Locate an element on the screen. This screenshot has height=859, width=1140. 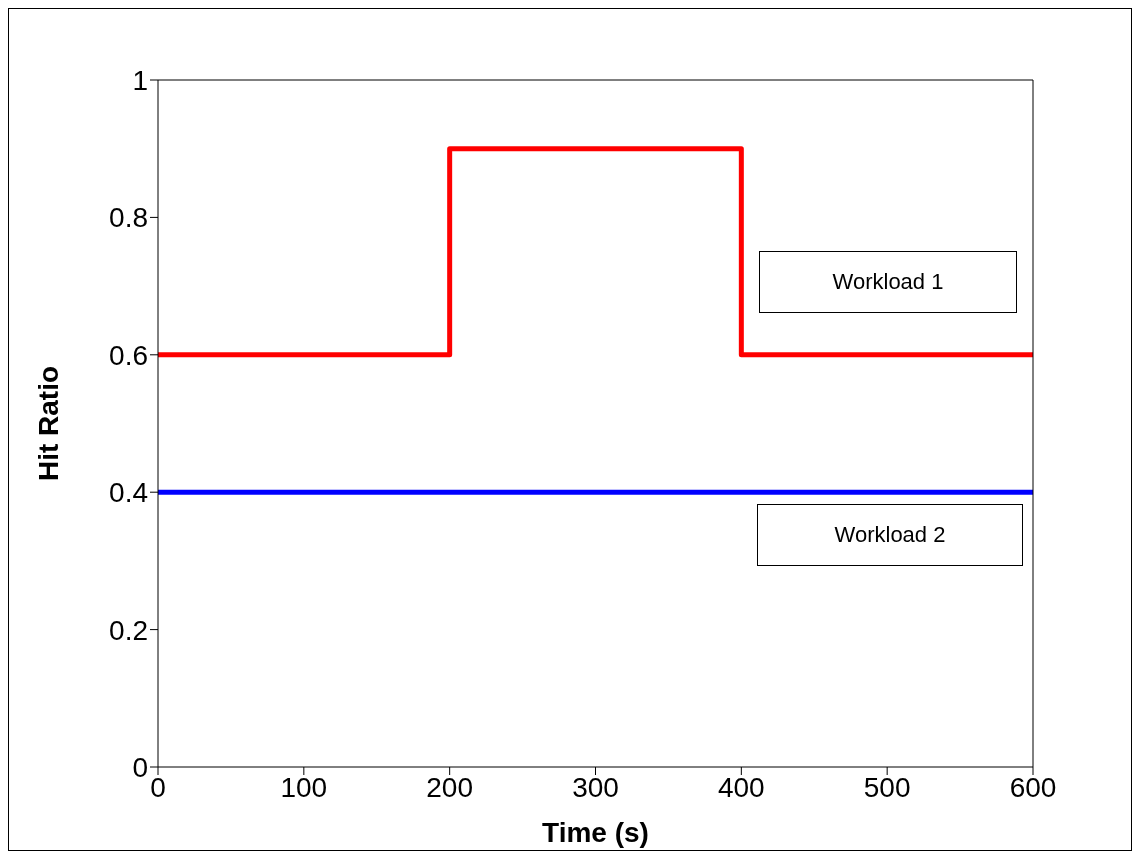
x-tick-label: 500 is located at coordinates (887, 787).